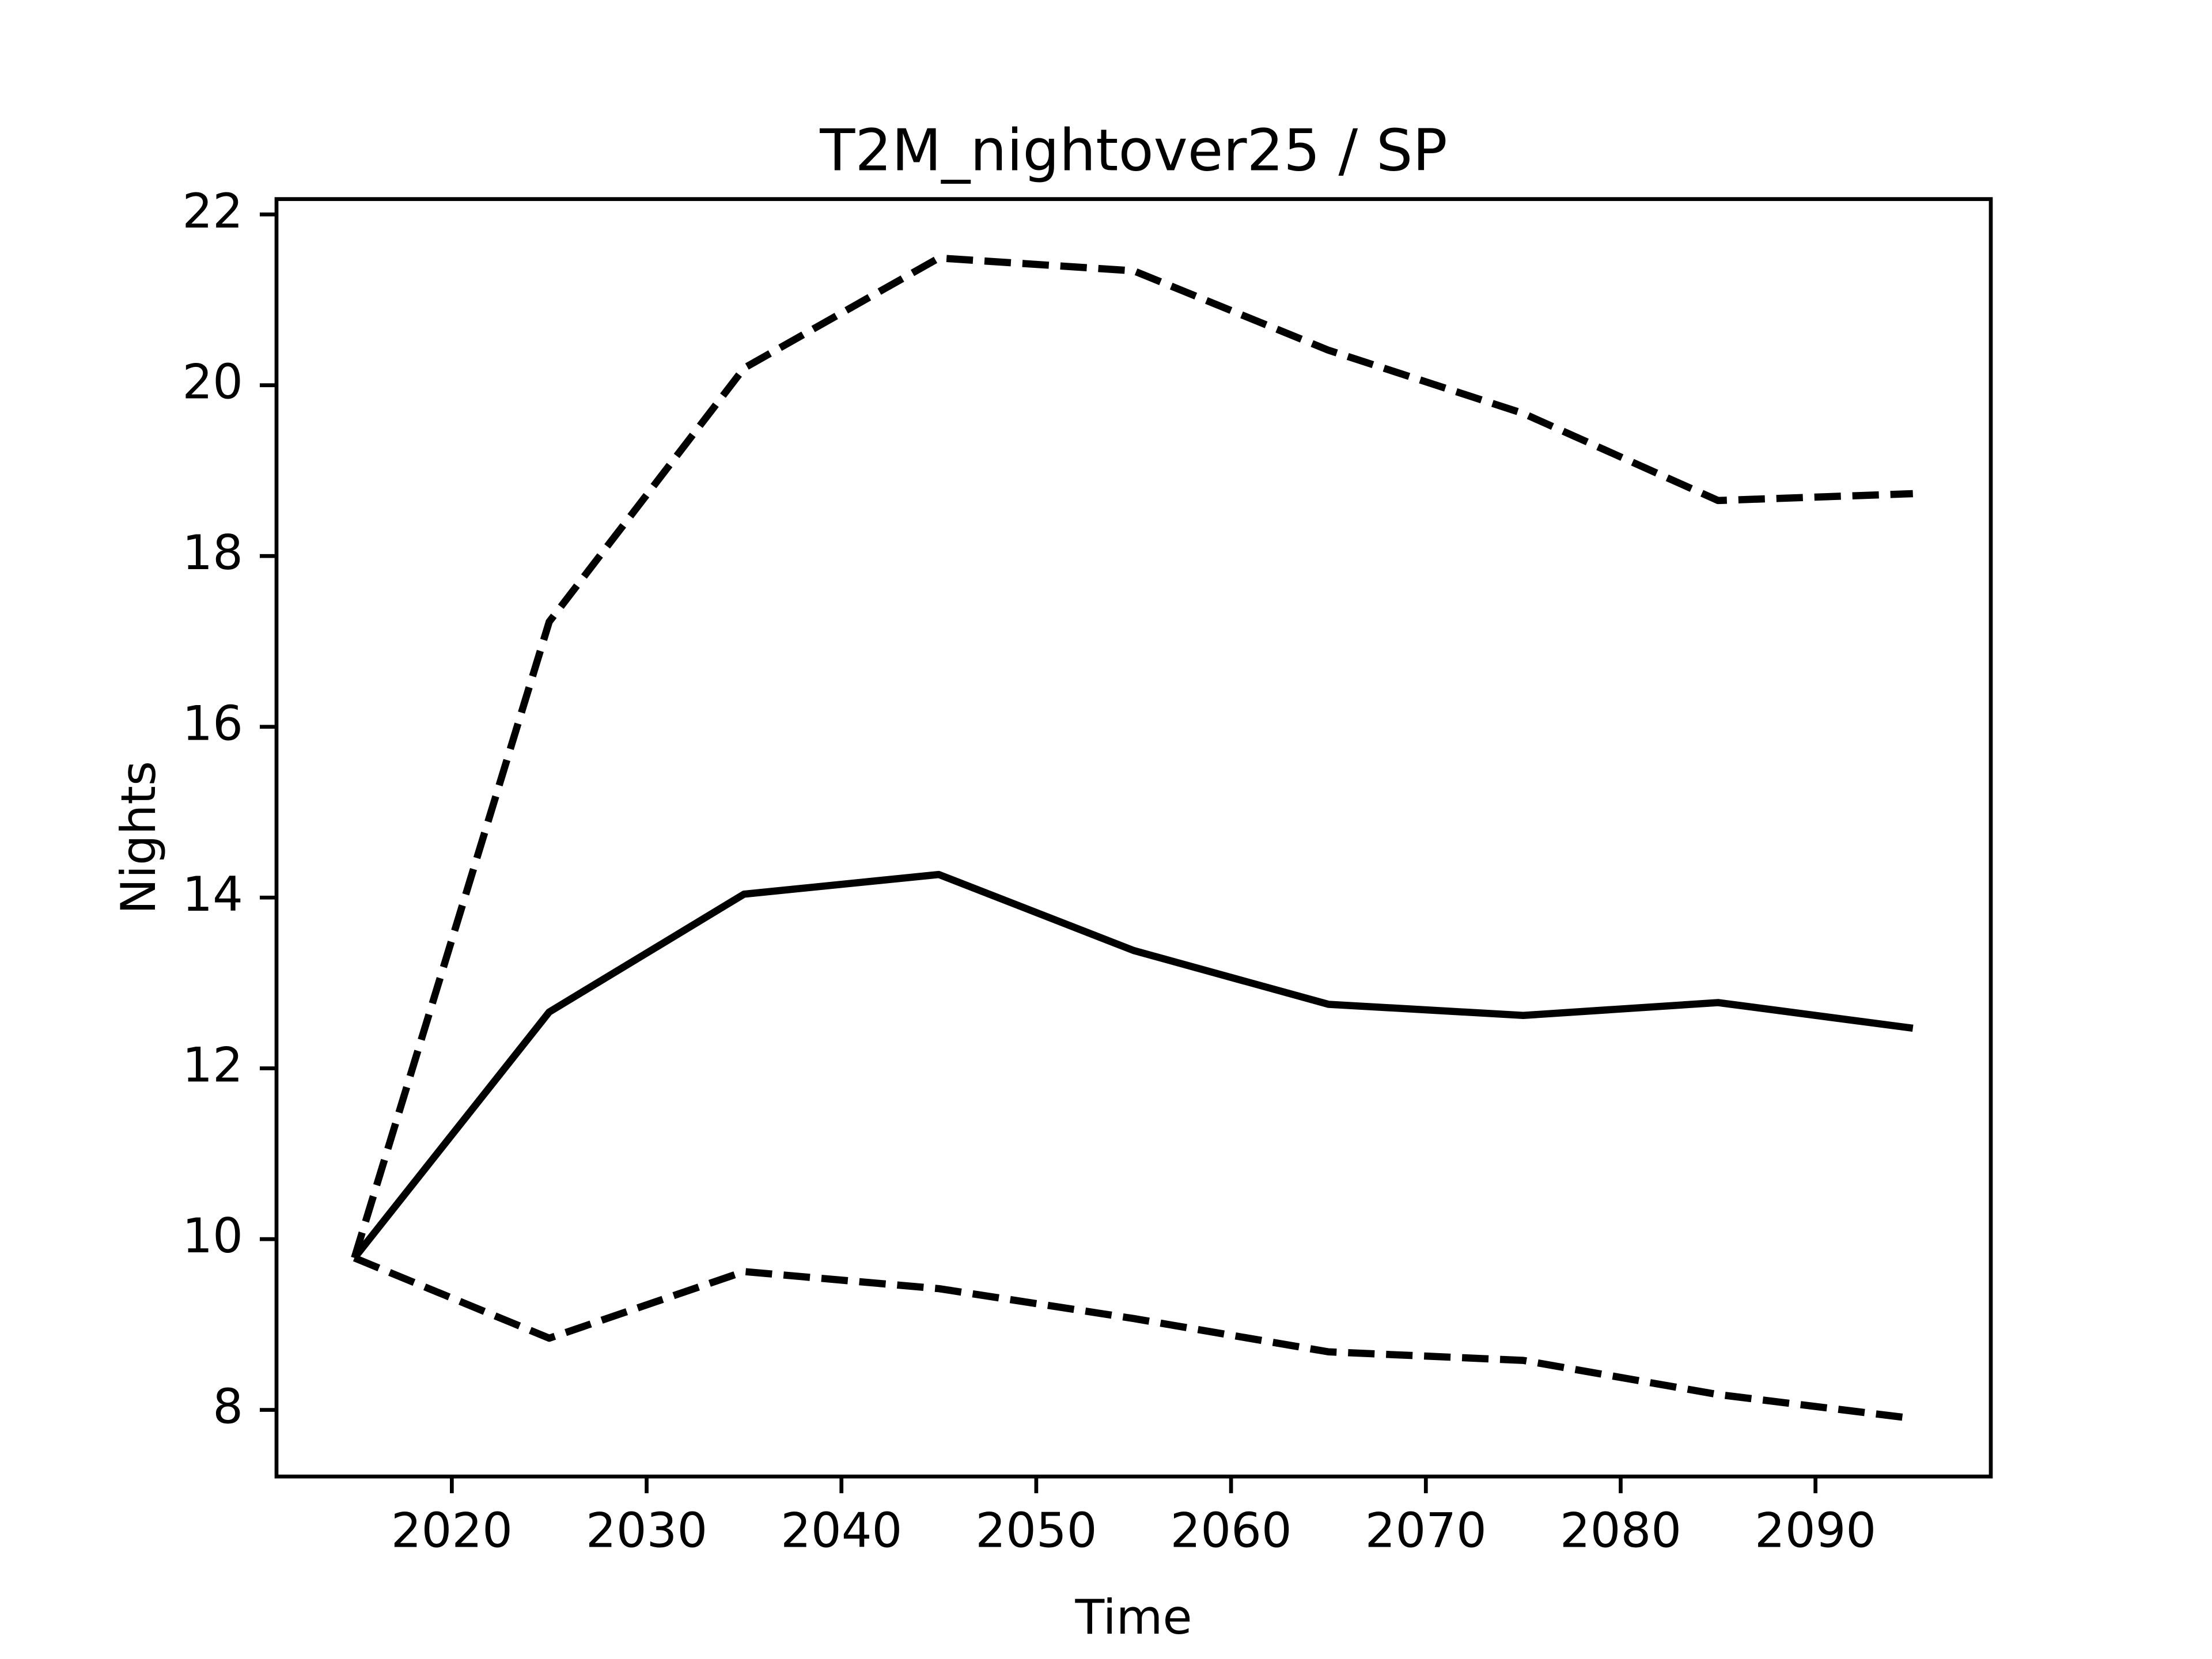 The image size is (2212, 1659). Describe the element at coordinates (452, 1531) in the screenshot. I see `x-tick-label: 2020` at that location.